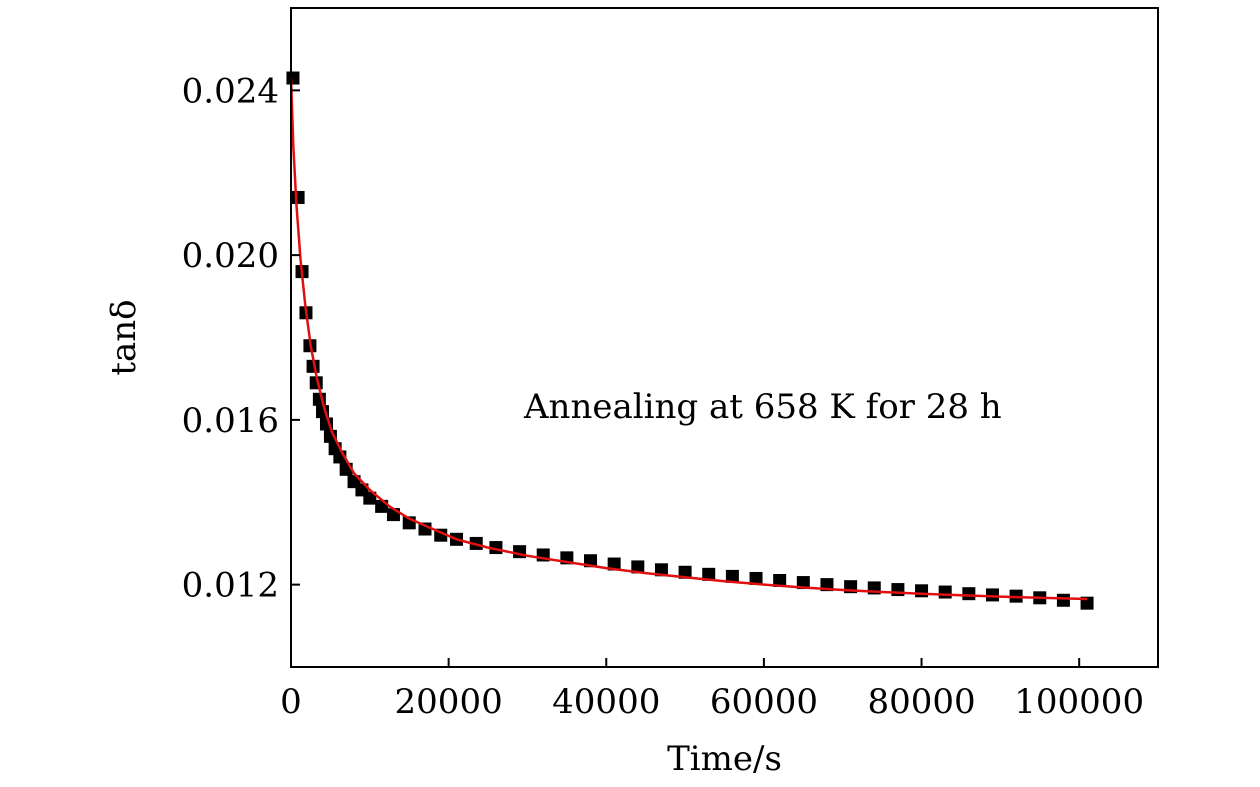  What do you see at coordinates (230, 91) in the screenshot?
I see `y-tick-label: 0.024` at bounding box center [230, 91].